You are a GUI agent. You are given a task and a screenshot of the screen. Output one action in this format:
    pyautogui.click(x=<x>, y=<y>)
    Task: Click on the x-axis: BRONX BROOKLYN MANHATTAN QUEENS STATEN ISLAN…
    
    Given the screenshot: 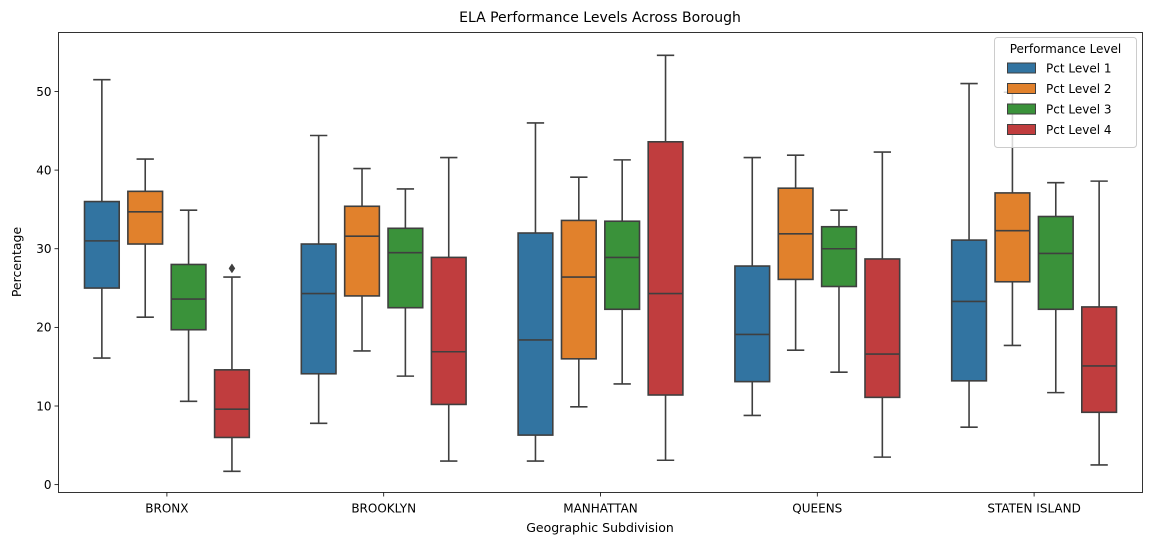 What is the action you would take?
    pyautogui.click(x=613, y=504)
    